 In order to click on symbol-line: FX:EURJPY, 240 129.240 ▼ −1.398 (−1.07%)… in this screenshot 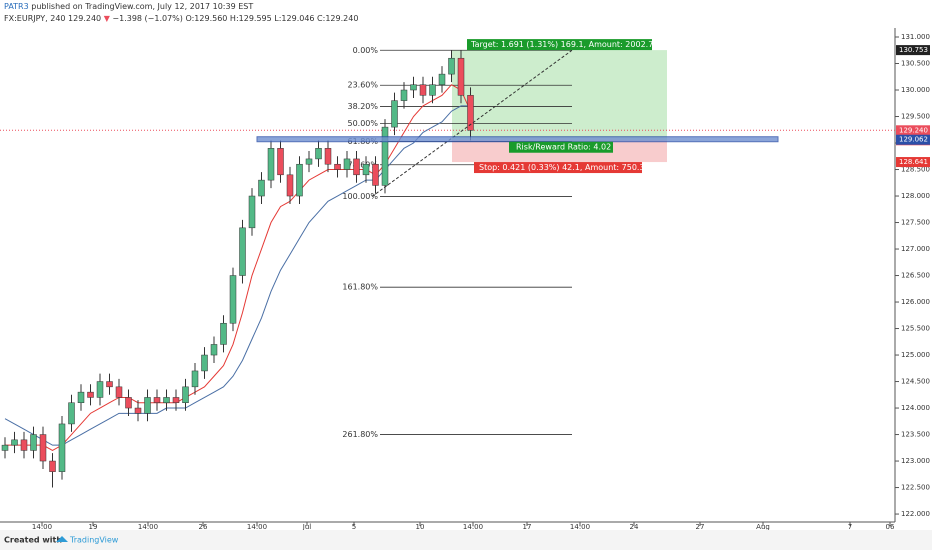, I will do `click(181, 18)`.